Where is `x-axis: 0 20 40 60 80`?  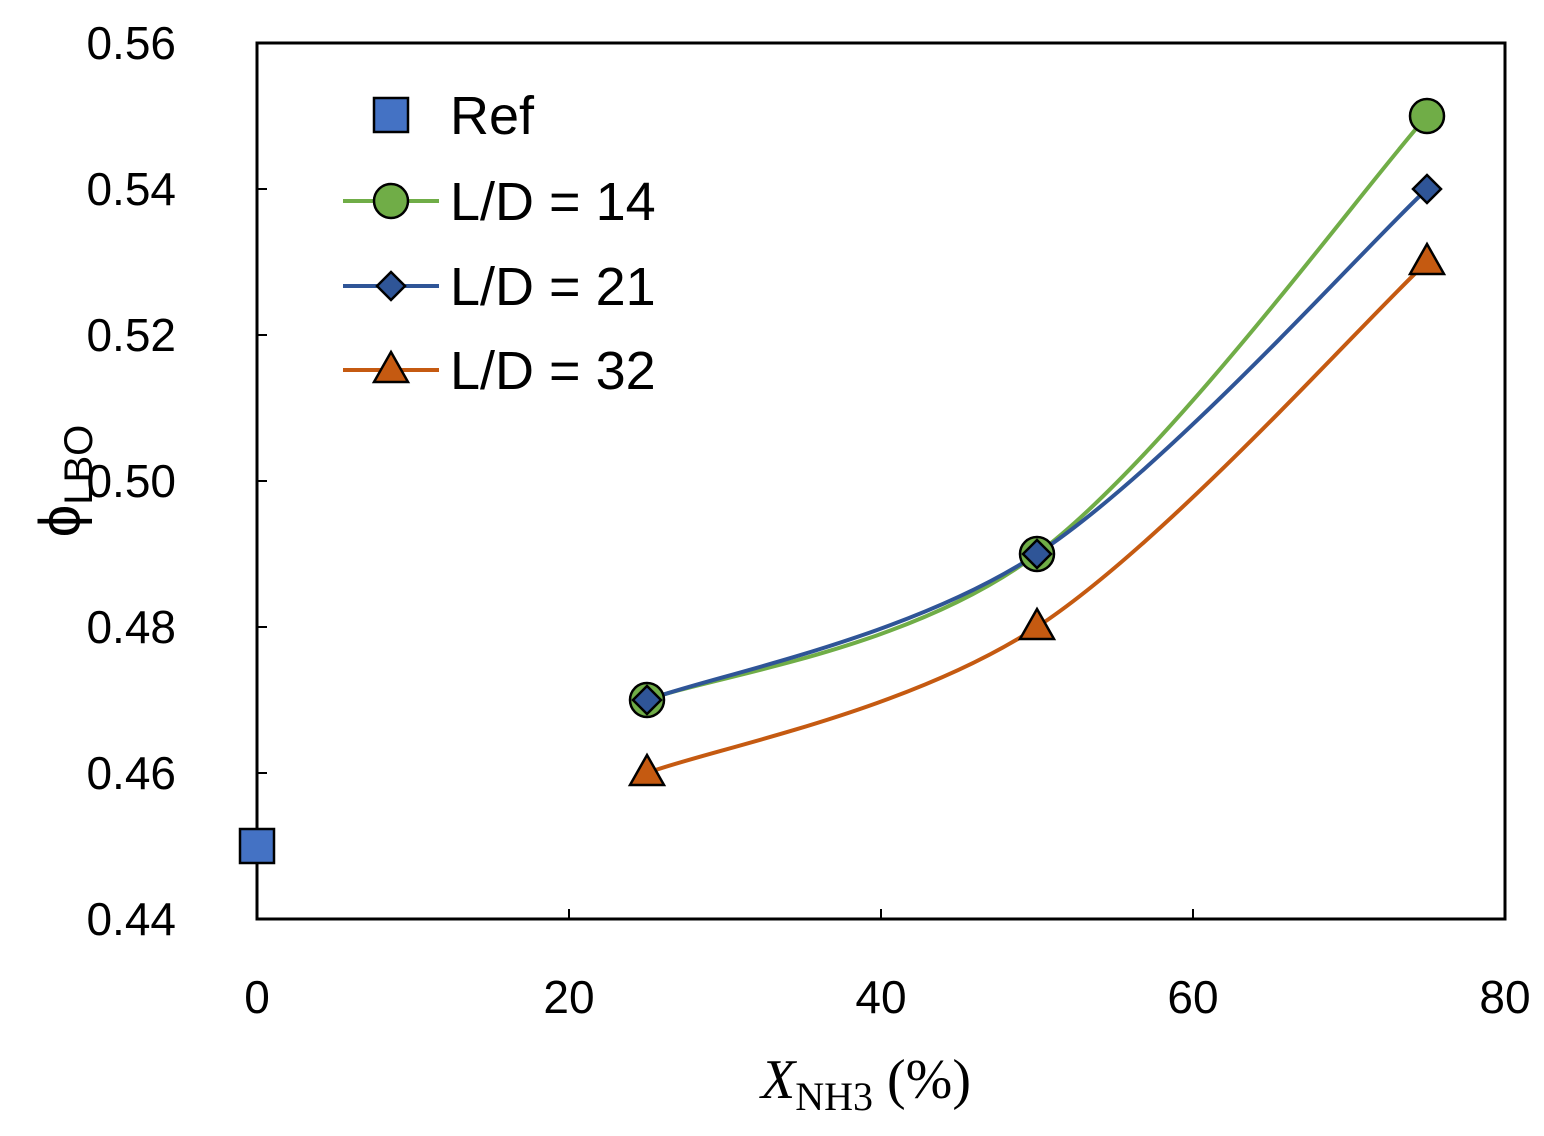 x-axis: 0 20 40 60 80 is located at coordinates (887, 966).